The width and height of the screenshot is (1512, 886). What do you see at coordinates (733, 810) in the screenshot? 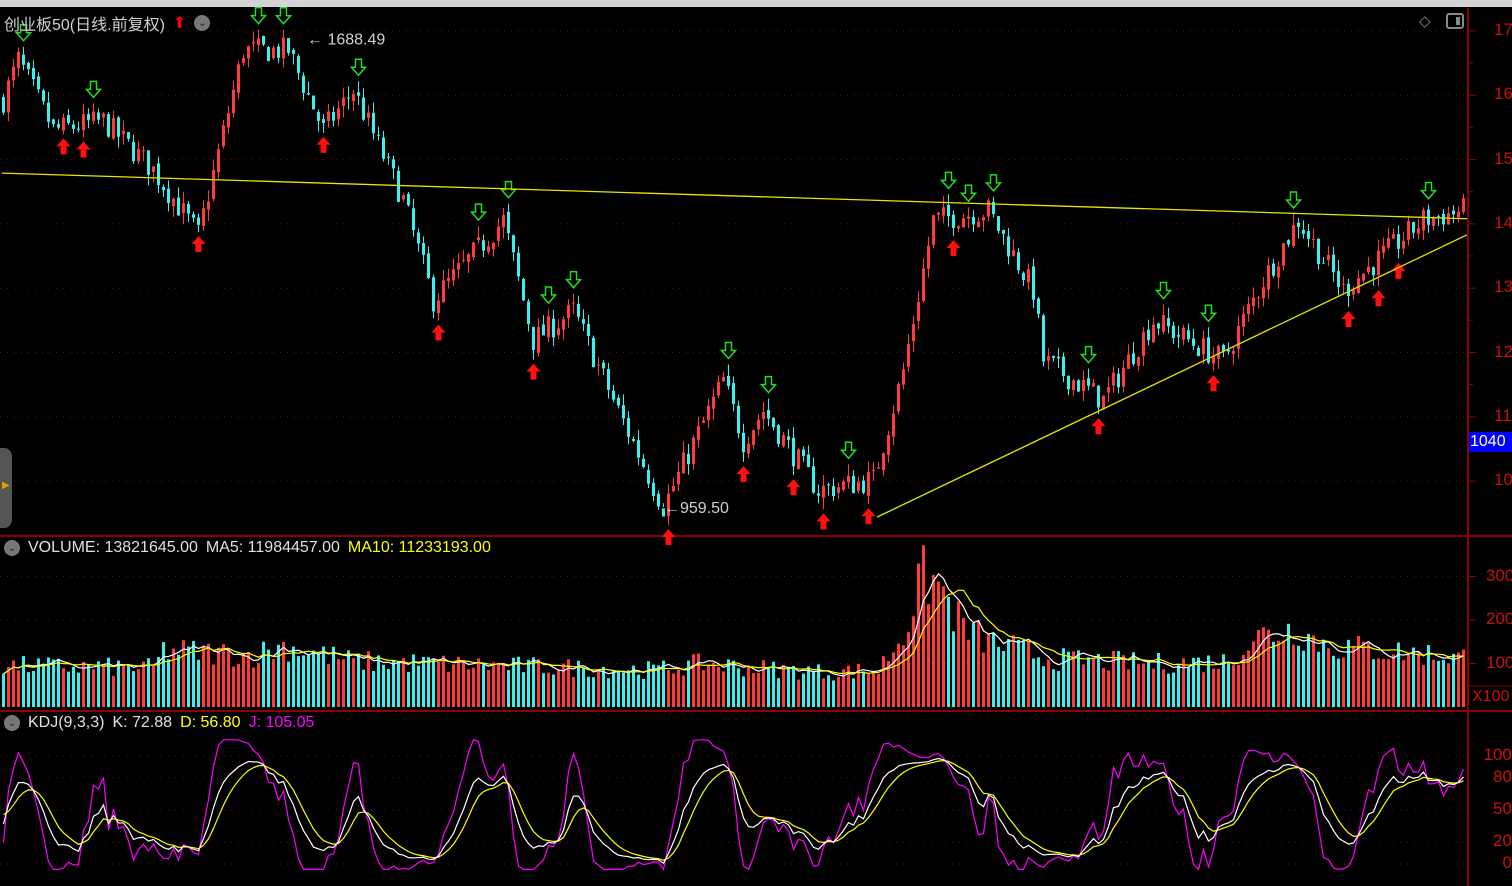
I see `kdj-d-line` at bounding box center [733, 810].